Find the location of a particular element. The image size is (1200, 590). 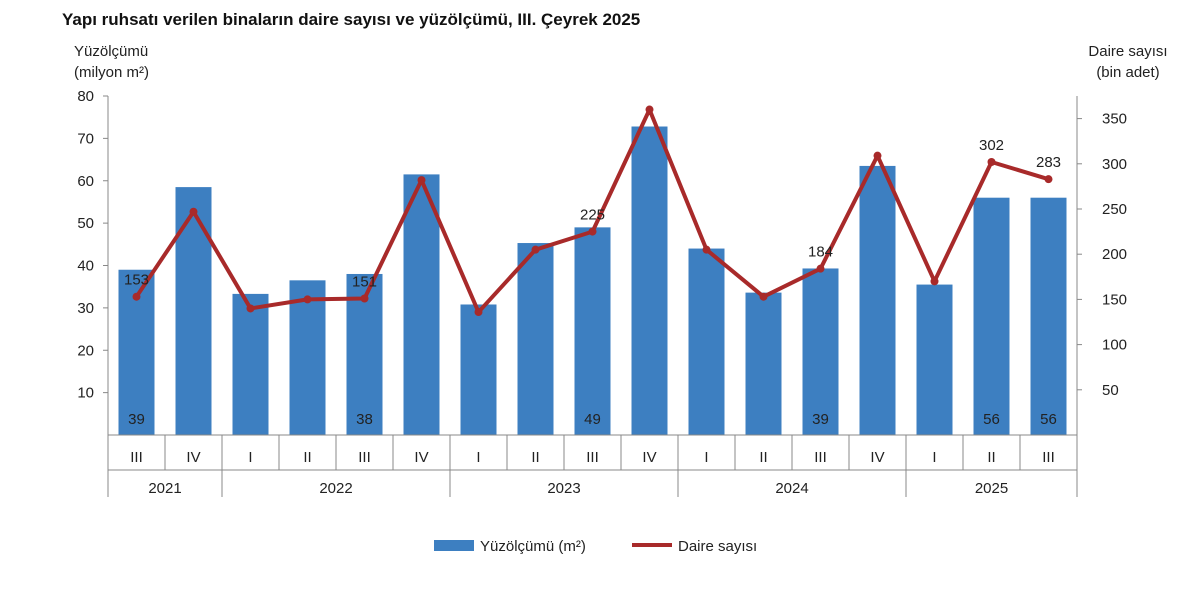

year-label: 2024 is located at coordinates (791, 488).